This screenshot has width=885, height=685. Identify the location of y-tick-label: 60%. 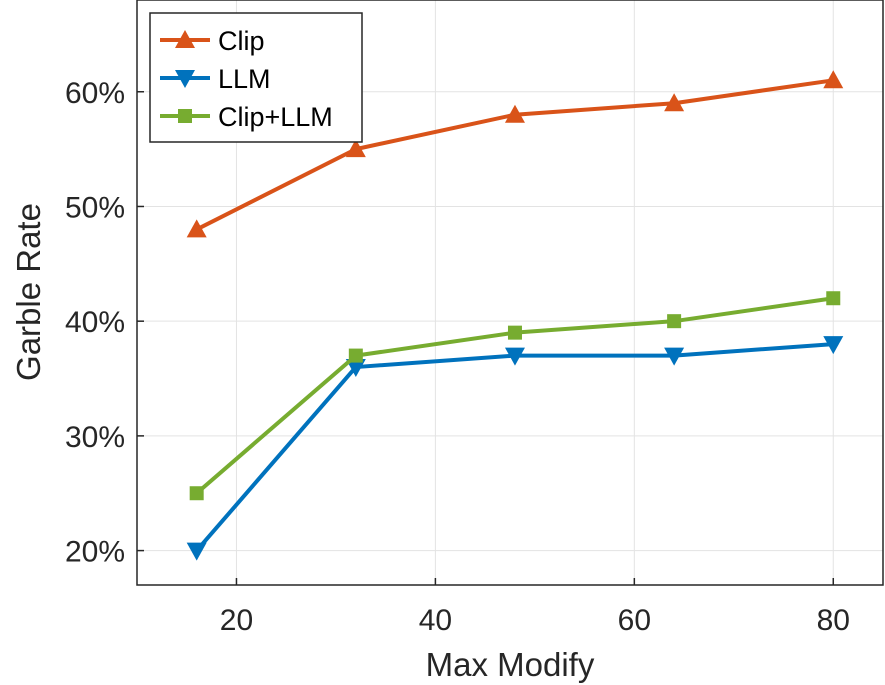
(95, 93).